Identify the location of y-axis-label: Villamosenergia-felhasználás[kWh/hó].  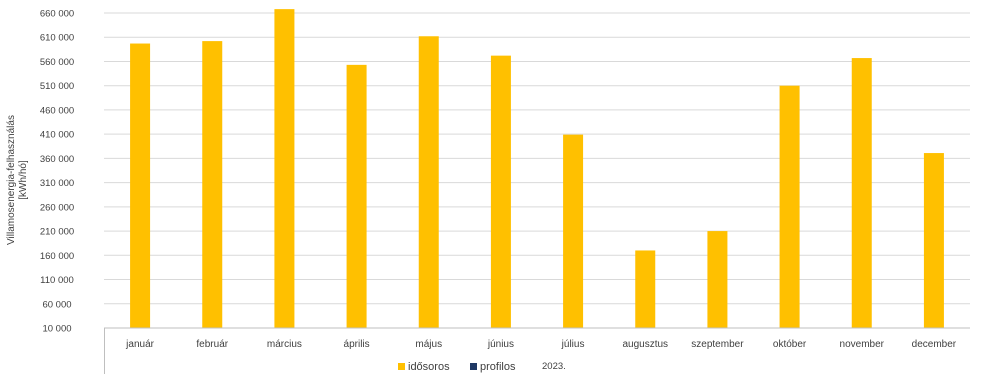
(17, 180).